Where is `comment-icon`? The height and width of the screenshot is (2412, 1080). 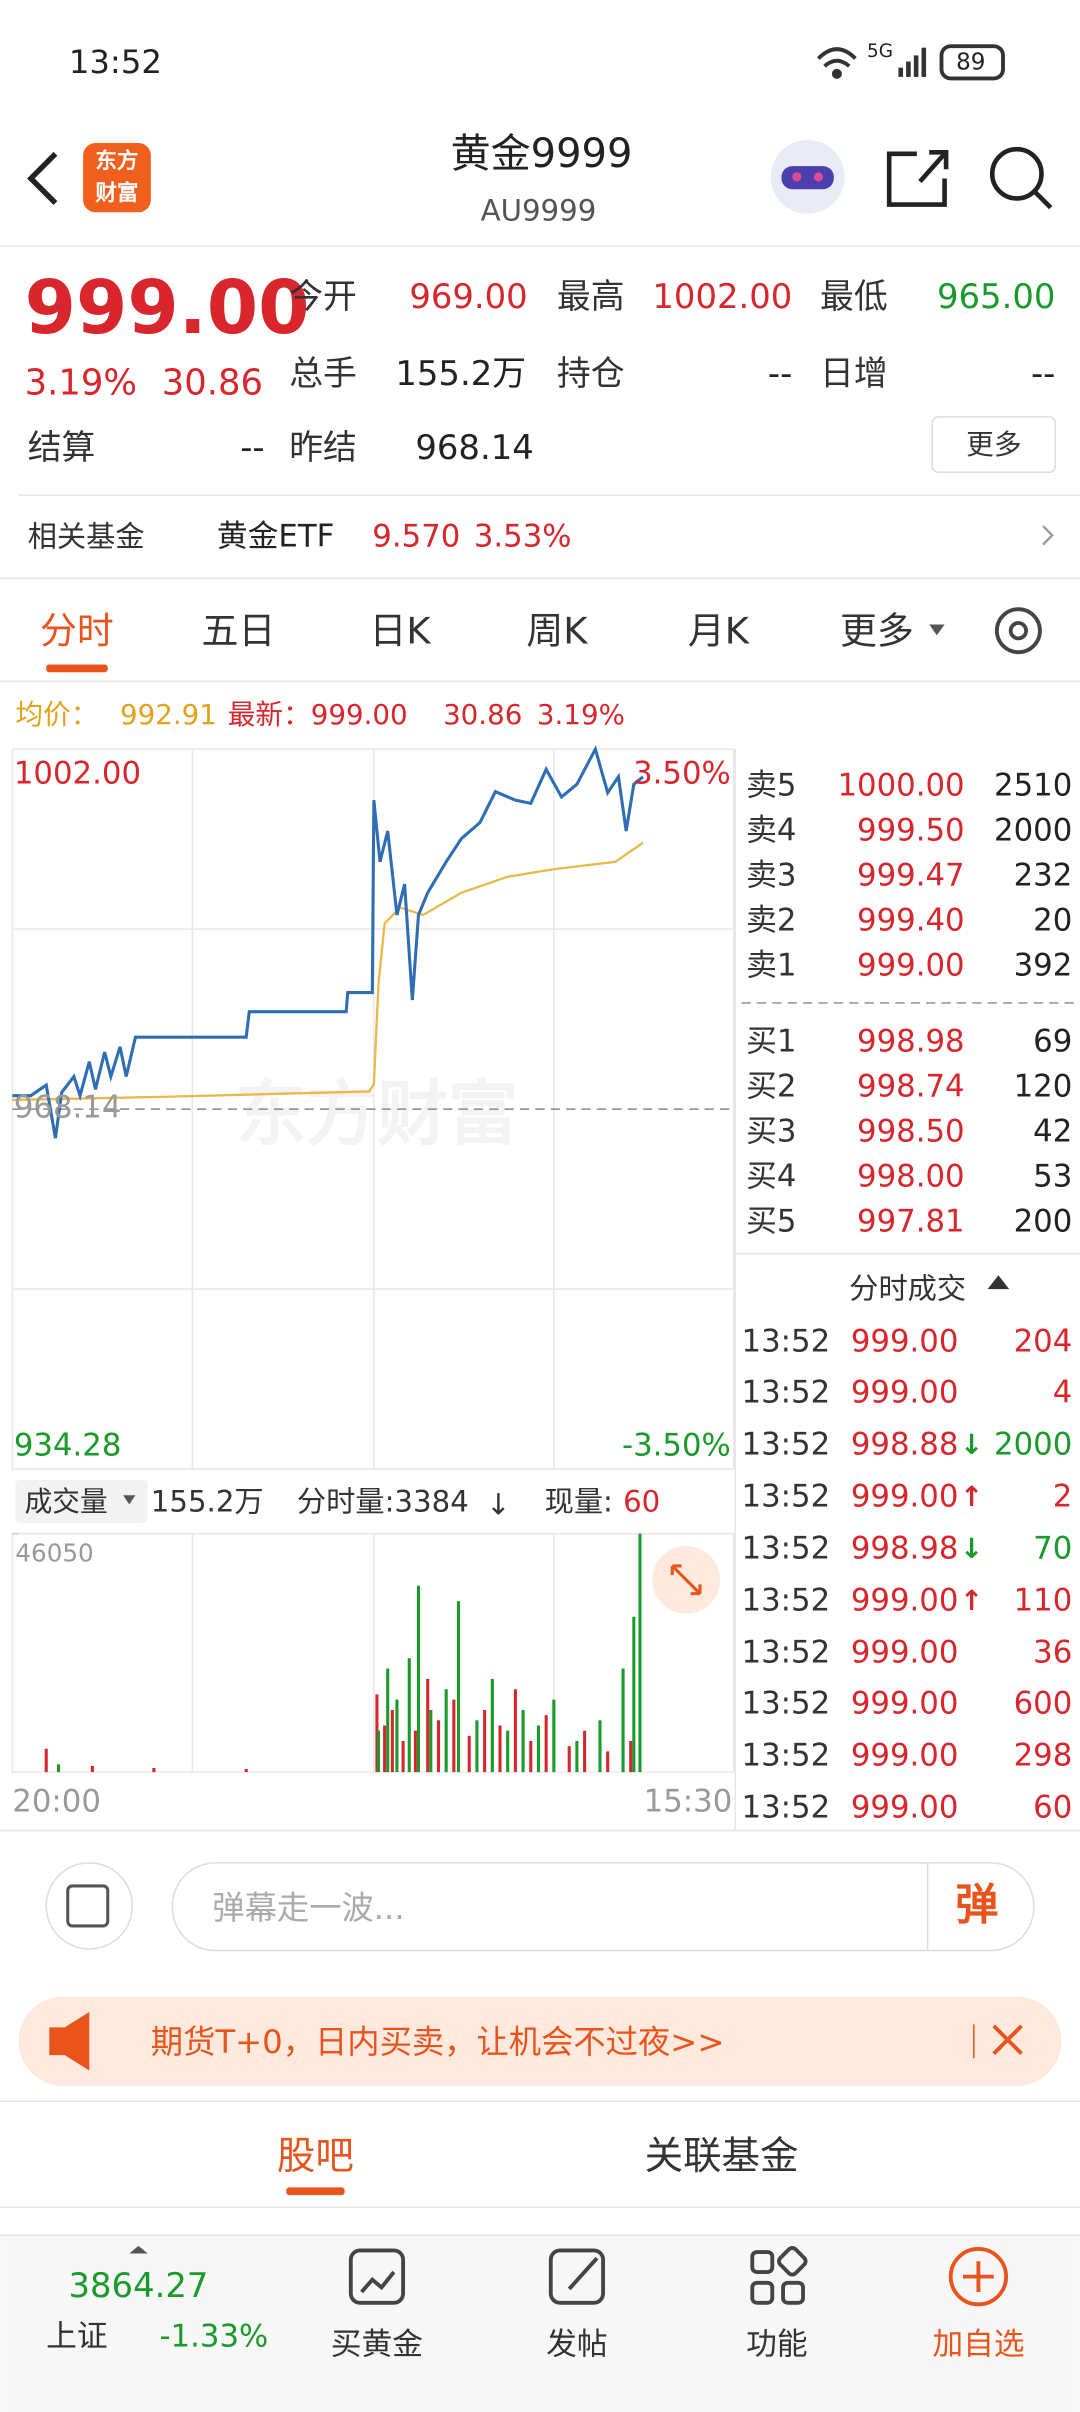
comment-icon is located at coordinates (89, 1906).